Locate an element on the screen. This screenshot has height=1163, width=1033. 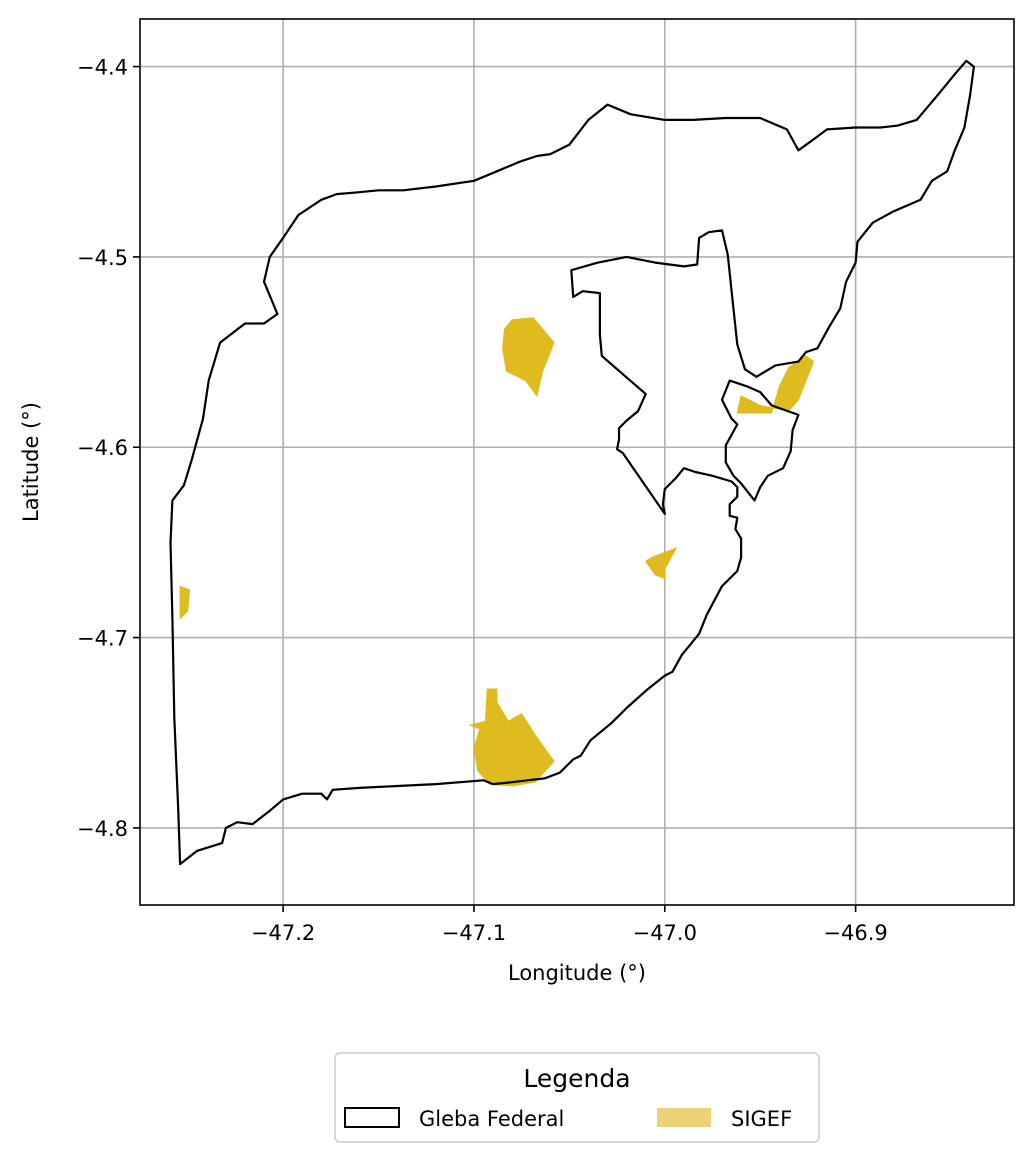
gleba-federal-inner-boundary is located at coordinates (760, 440).